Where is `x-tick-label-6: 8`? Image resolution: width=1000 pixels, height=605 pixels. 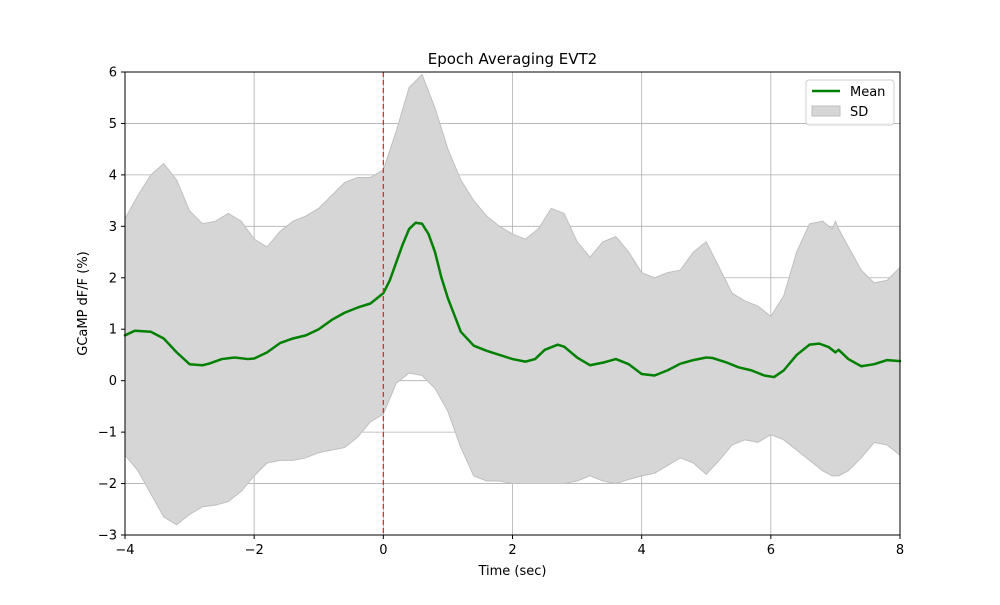
x-tick-label-6: 8 is located at coordinates (900, 550).